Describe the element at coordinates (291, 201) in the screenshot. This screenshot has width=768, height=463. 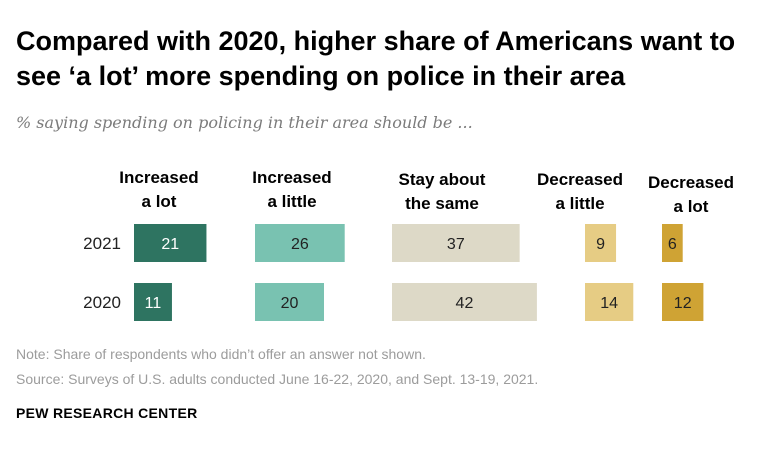
I see `column-header-1-line-1: a little` at that location.